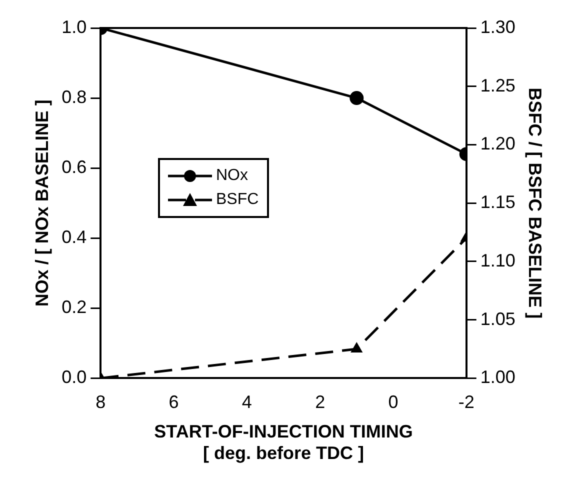  I want to click on y-tick-label: 0.6, so click(74, 167).